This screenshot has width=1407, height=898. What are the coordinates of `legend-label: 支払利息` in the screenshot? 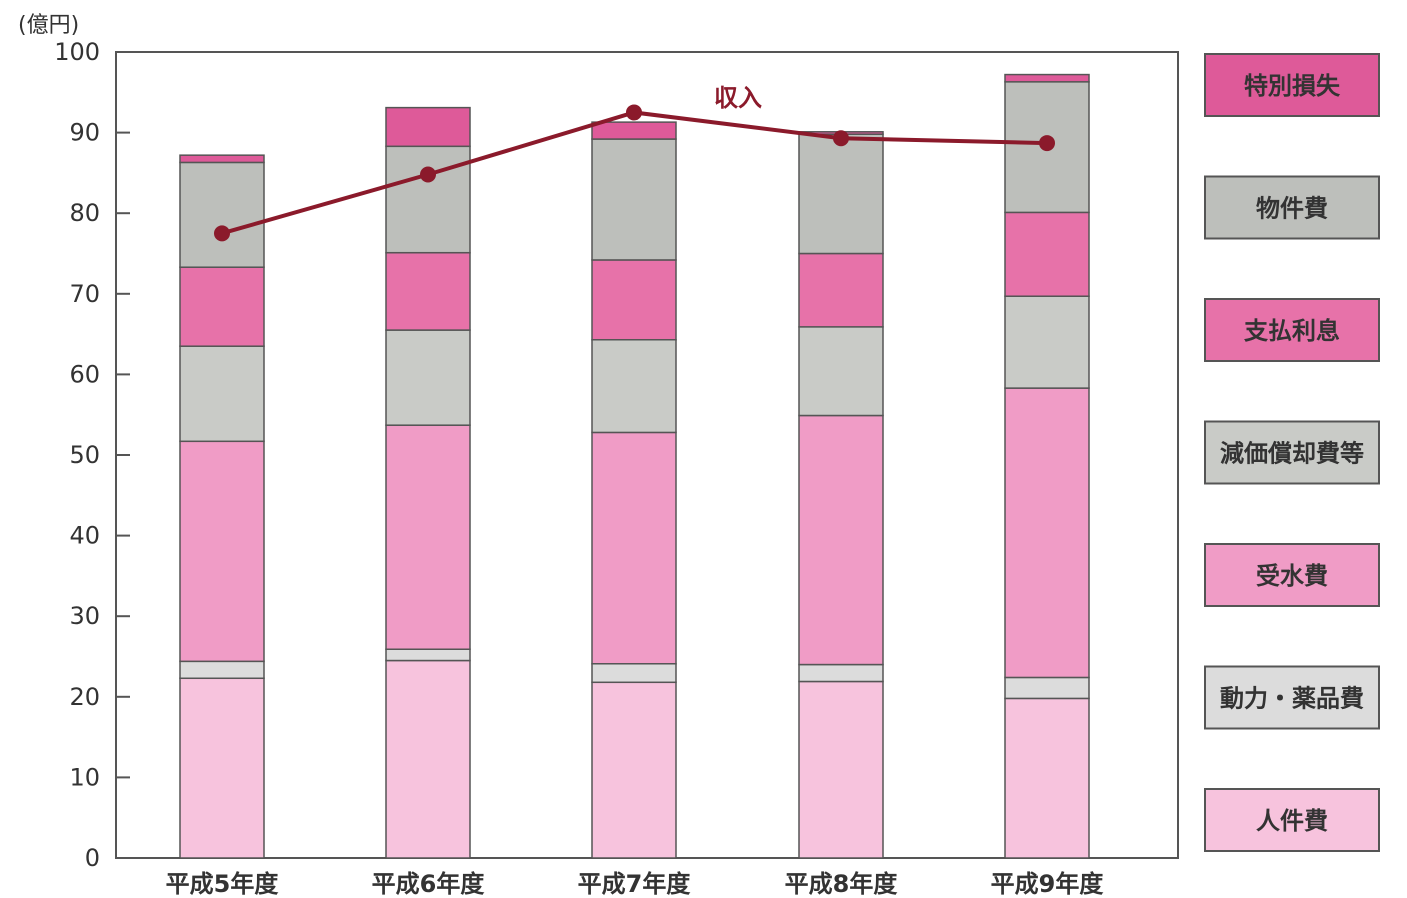 It's located at (1292, 331).